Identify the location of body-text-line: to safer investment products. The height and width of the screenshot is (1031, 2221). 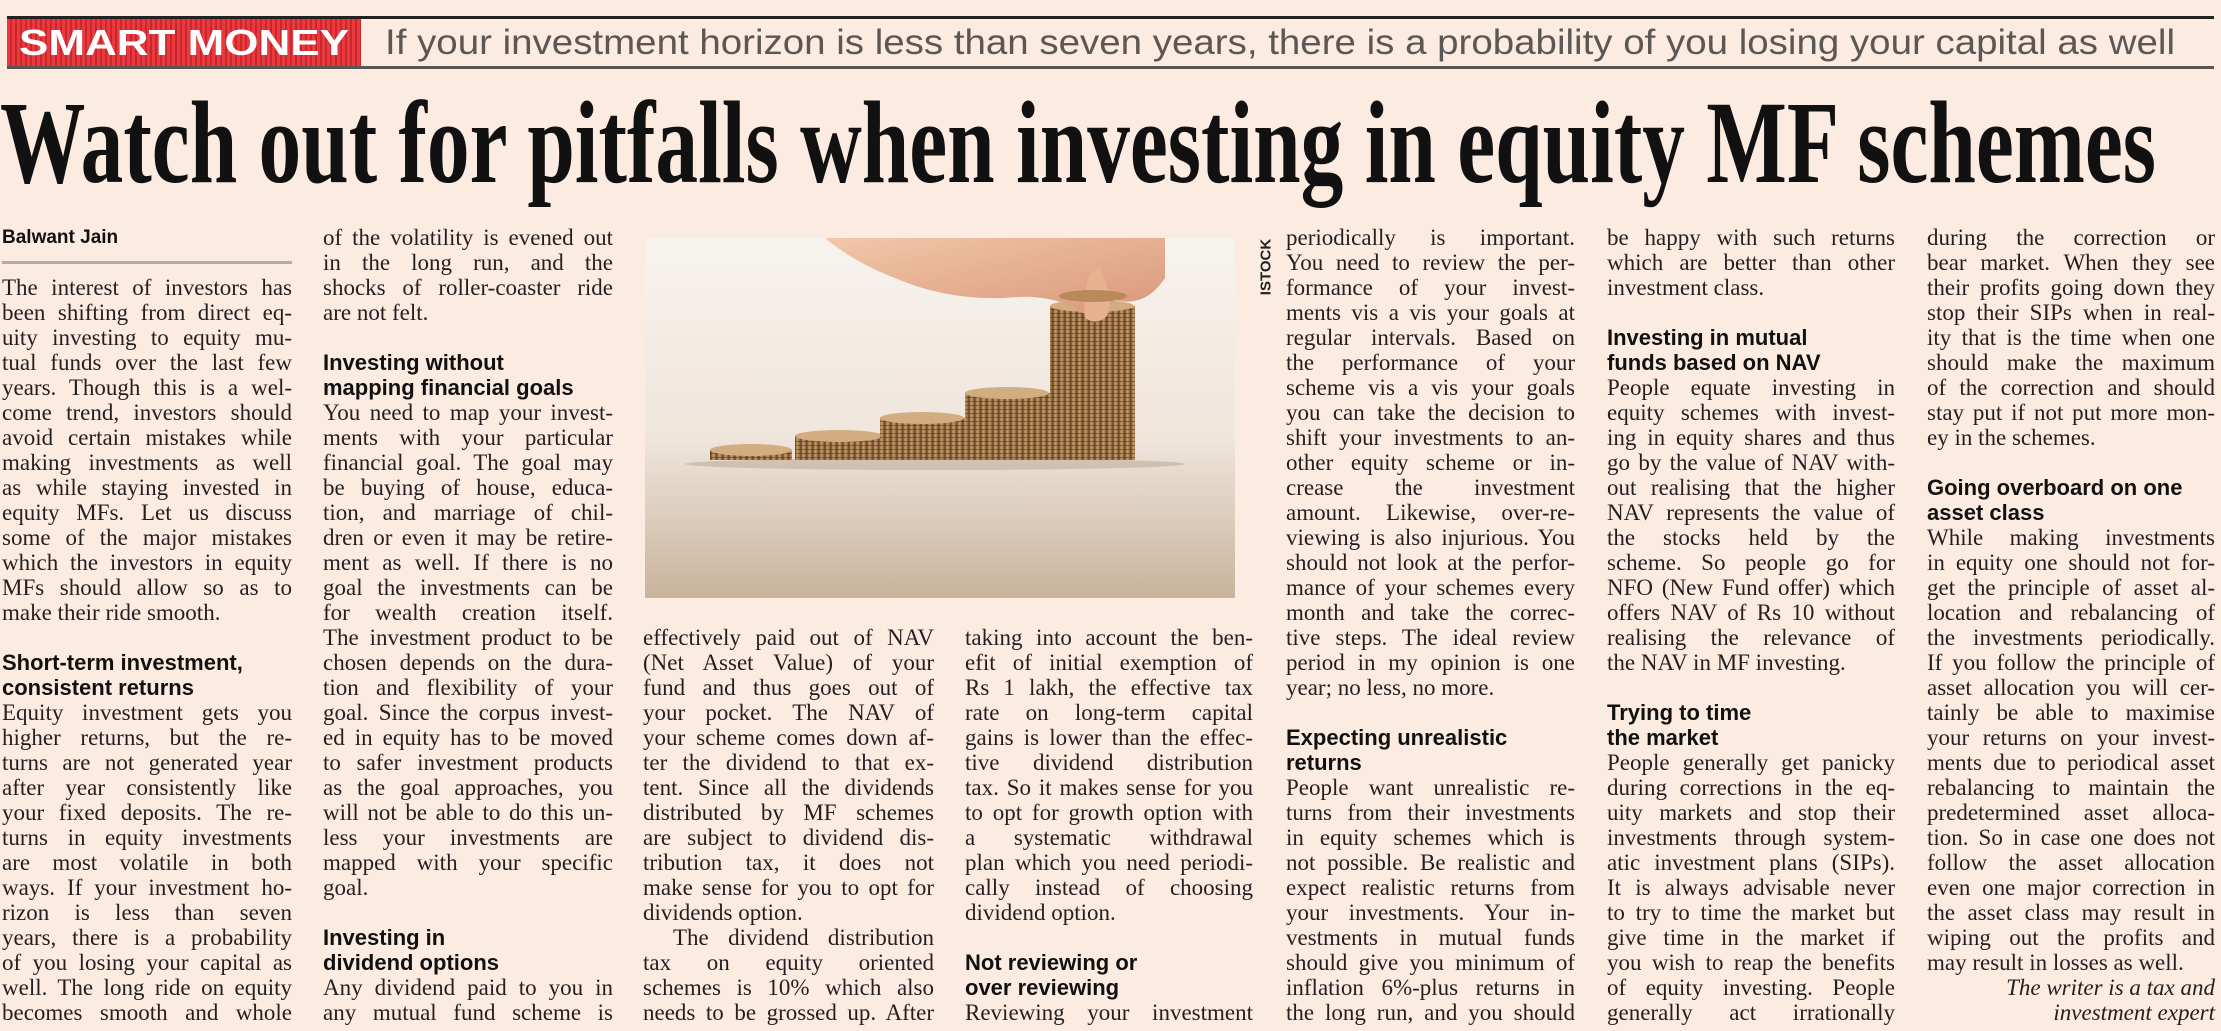
(468, 762).